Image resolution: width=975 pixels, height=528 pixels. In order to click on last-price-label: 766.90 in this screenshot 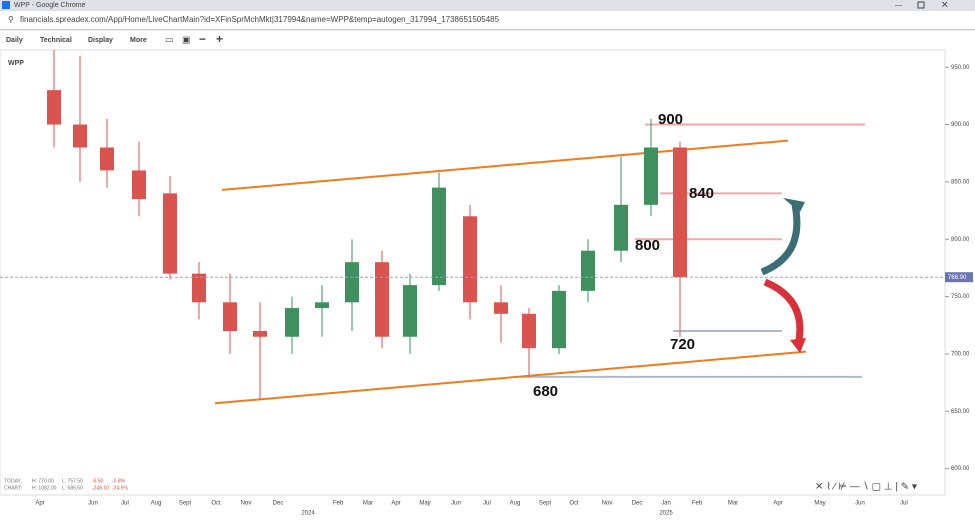, I will do `click(957, 278)`.